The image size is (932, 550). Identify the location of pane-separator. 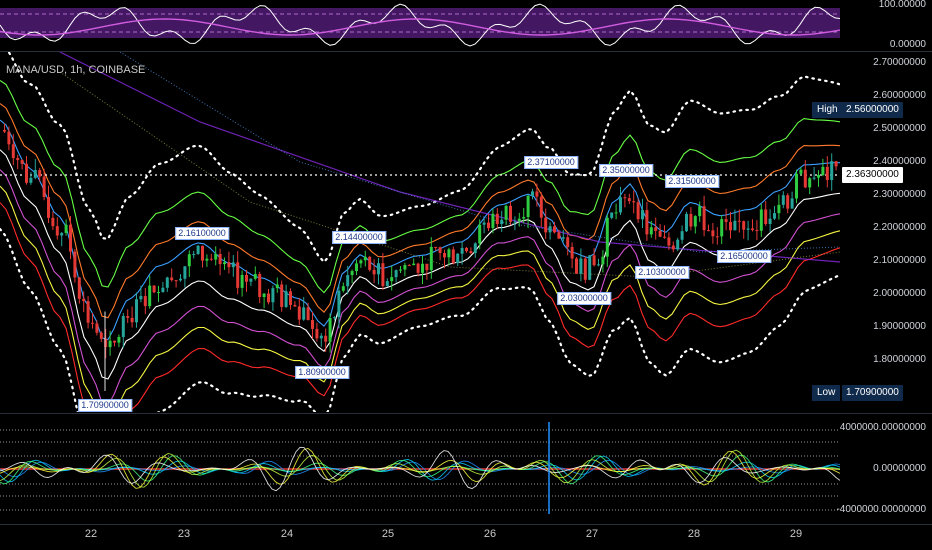
(466, 51).